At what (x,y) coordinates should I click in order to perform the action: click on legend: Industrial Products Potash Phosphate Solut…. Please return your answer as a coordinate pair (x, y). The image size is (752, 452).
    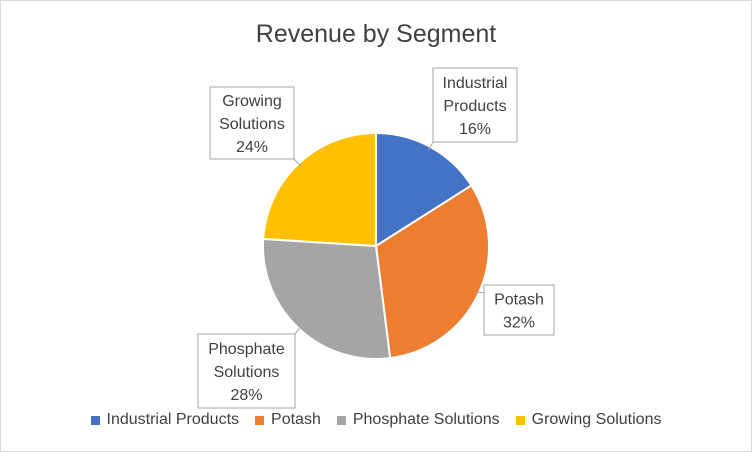
    Looking at the image, I should click on (376, 420).